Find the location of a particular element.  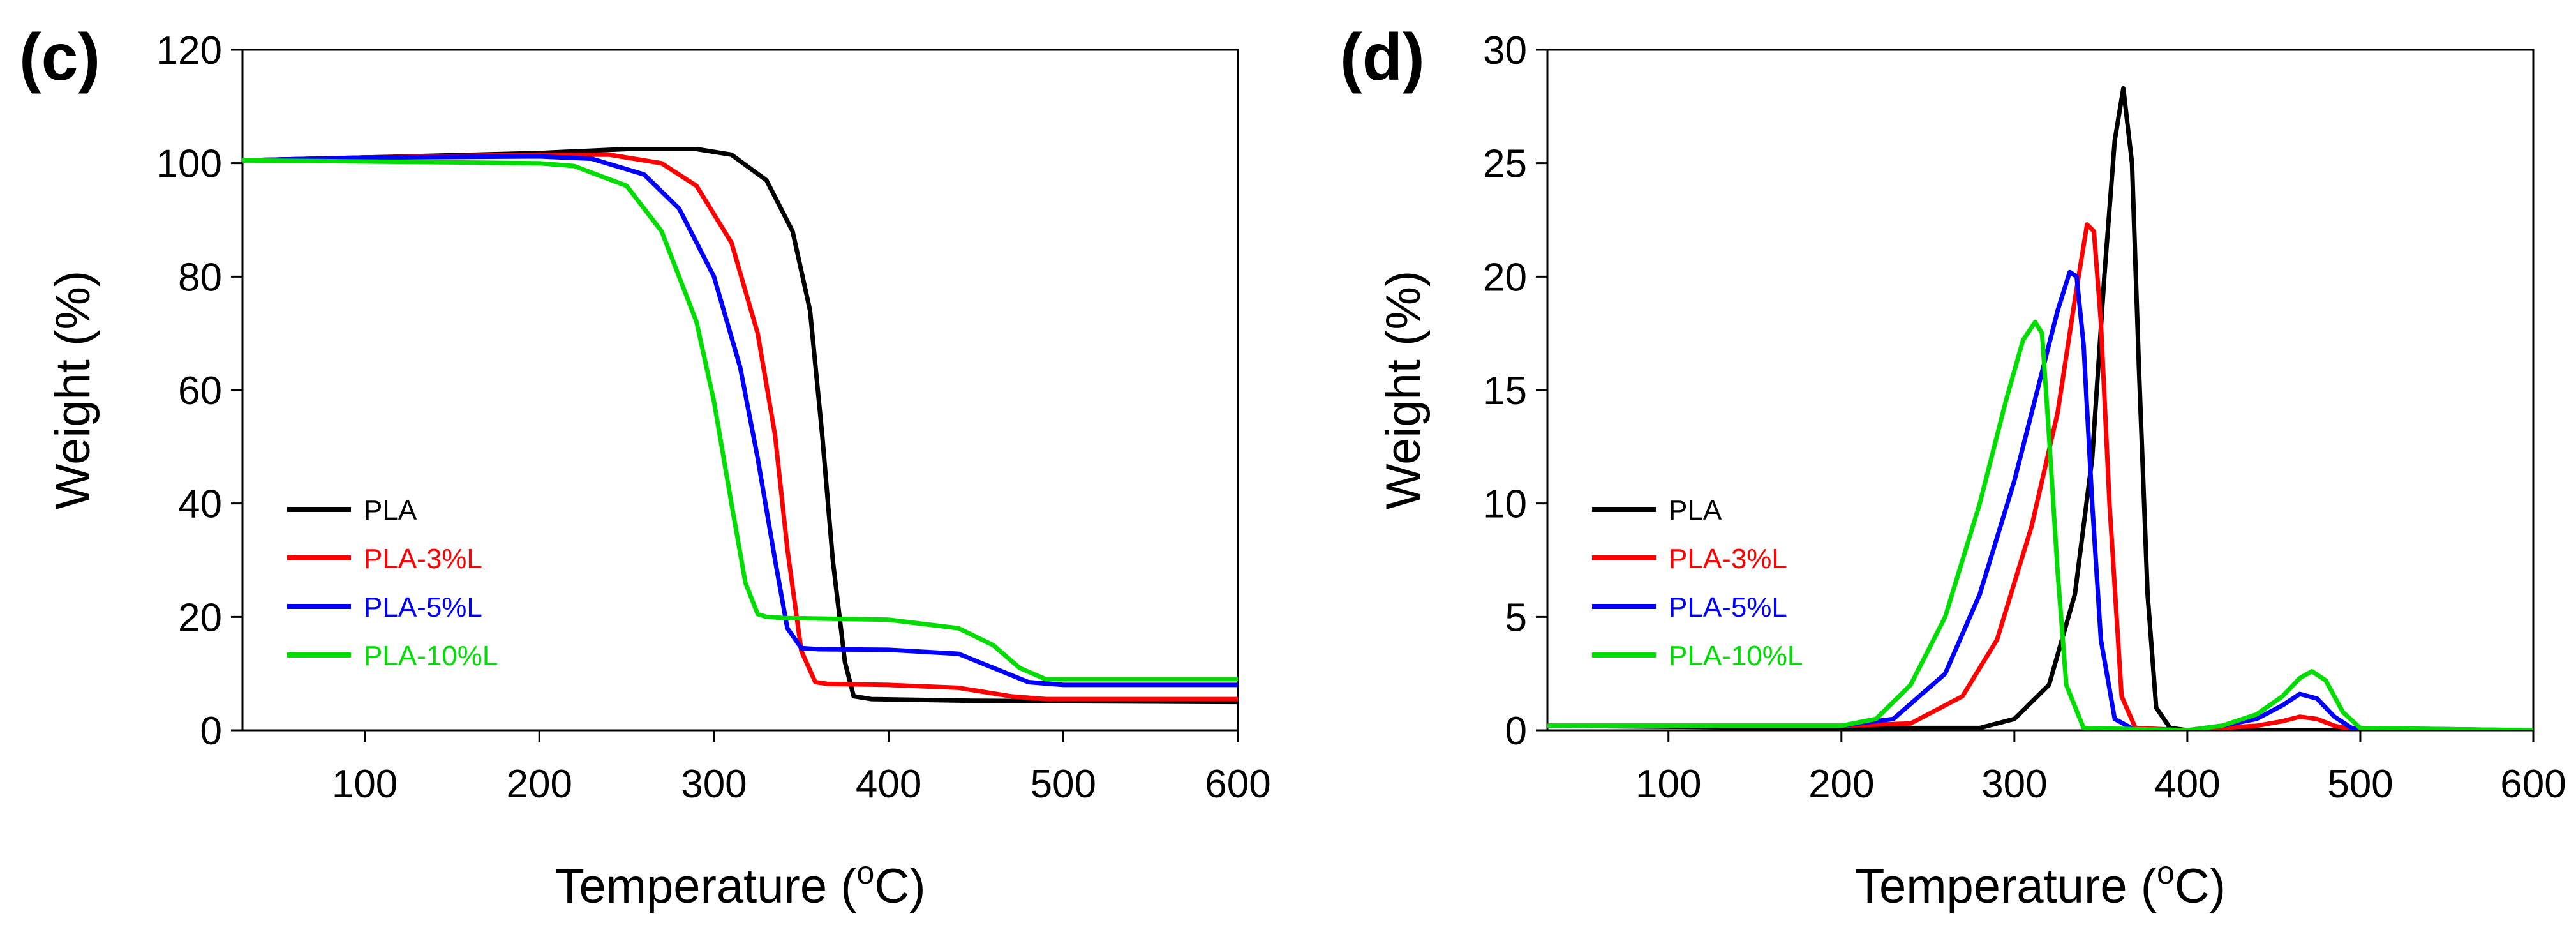

panel-c-ytick-label: 60 is located at coordinates (200, 391).